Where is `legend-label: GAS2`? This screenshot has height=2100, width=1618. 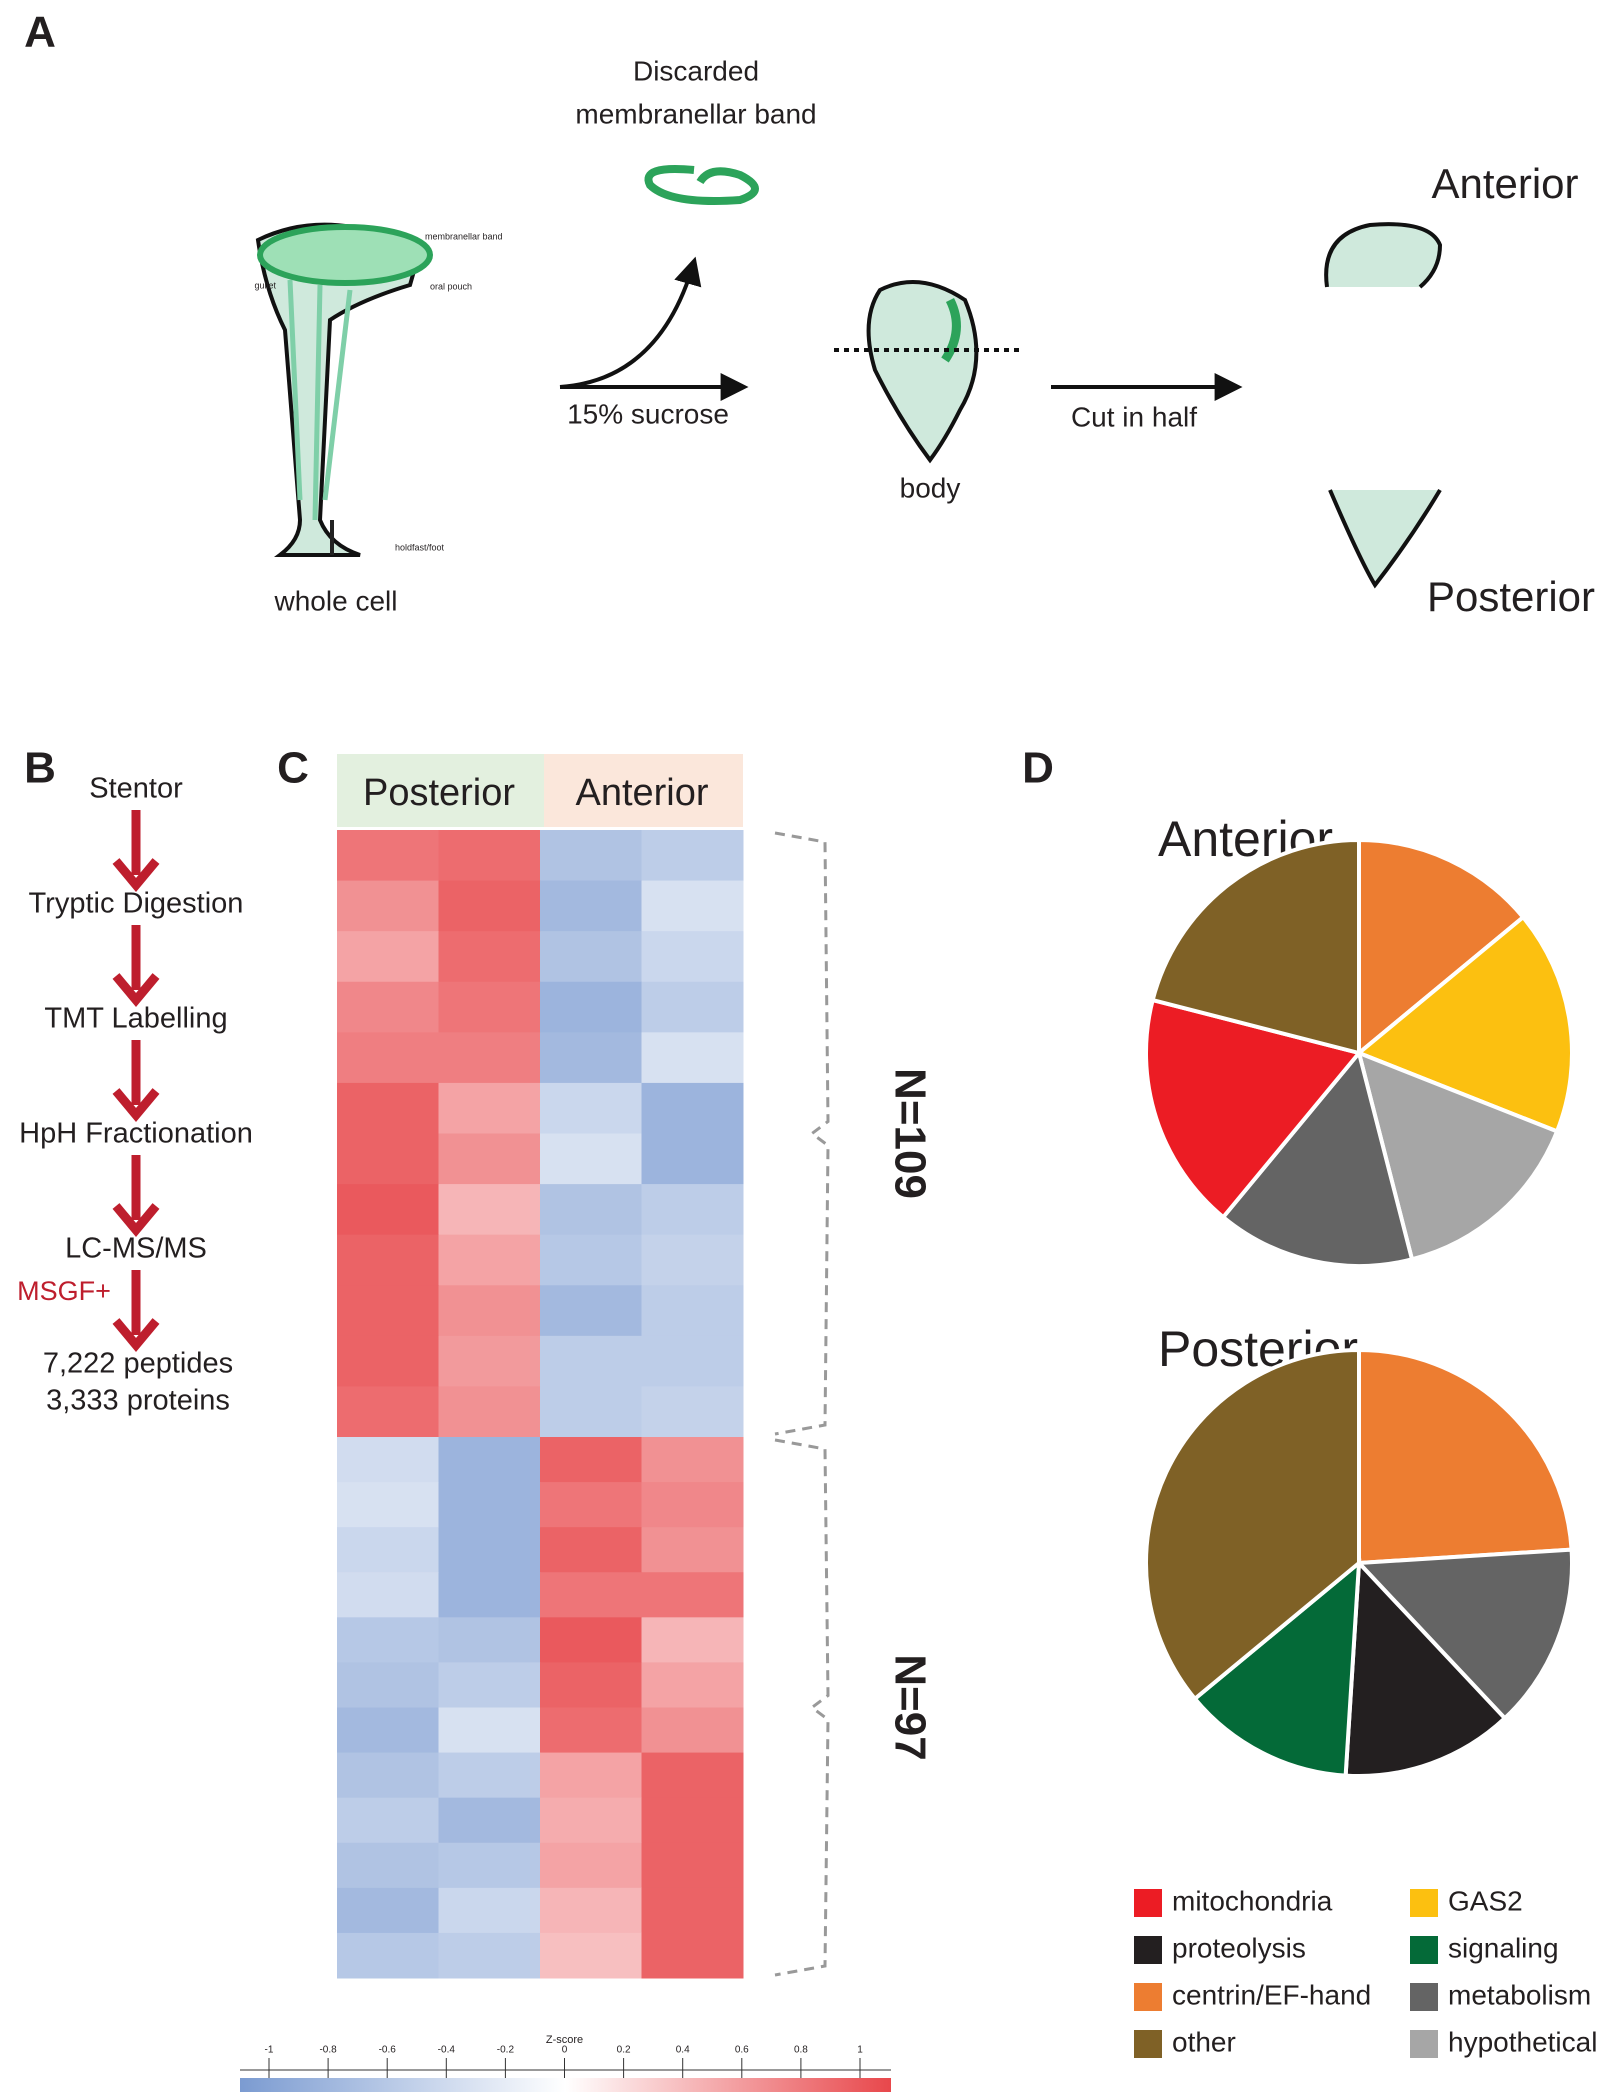
legend-label: GAS2 is located at coordinates (1485, 1900).